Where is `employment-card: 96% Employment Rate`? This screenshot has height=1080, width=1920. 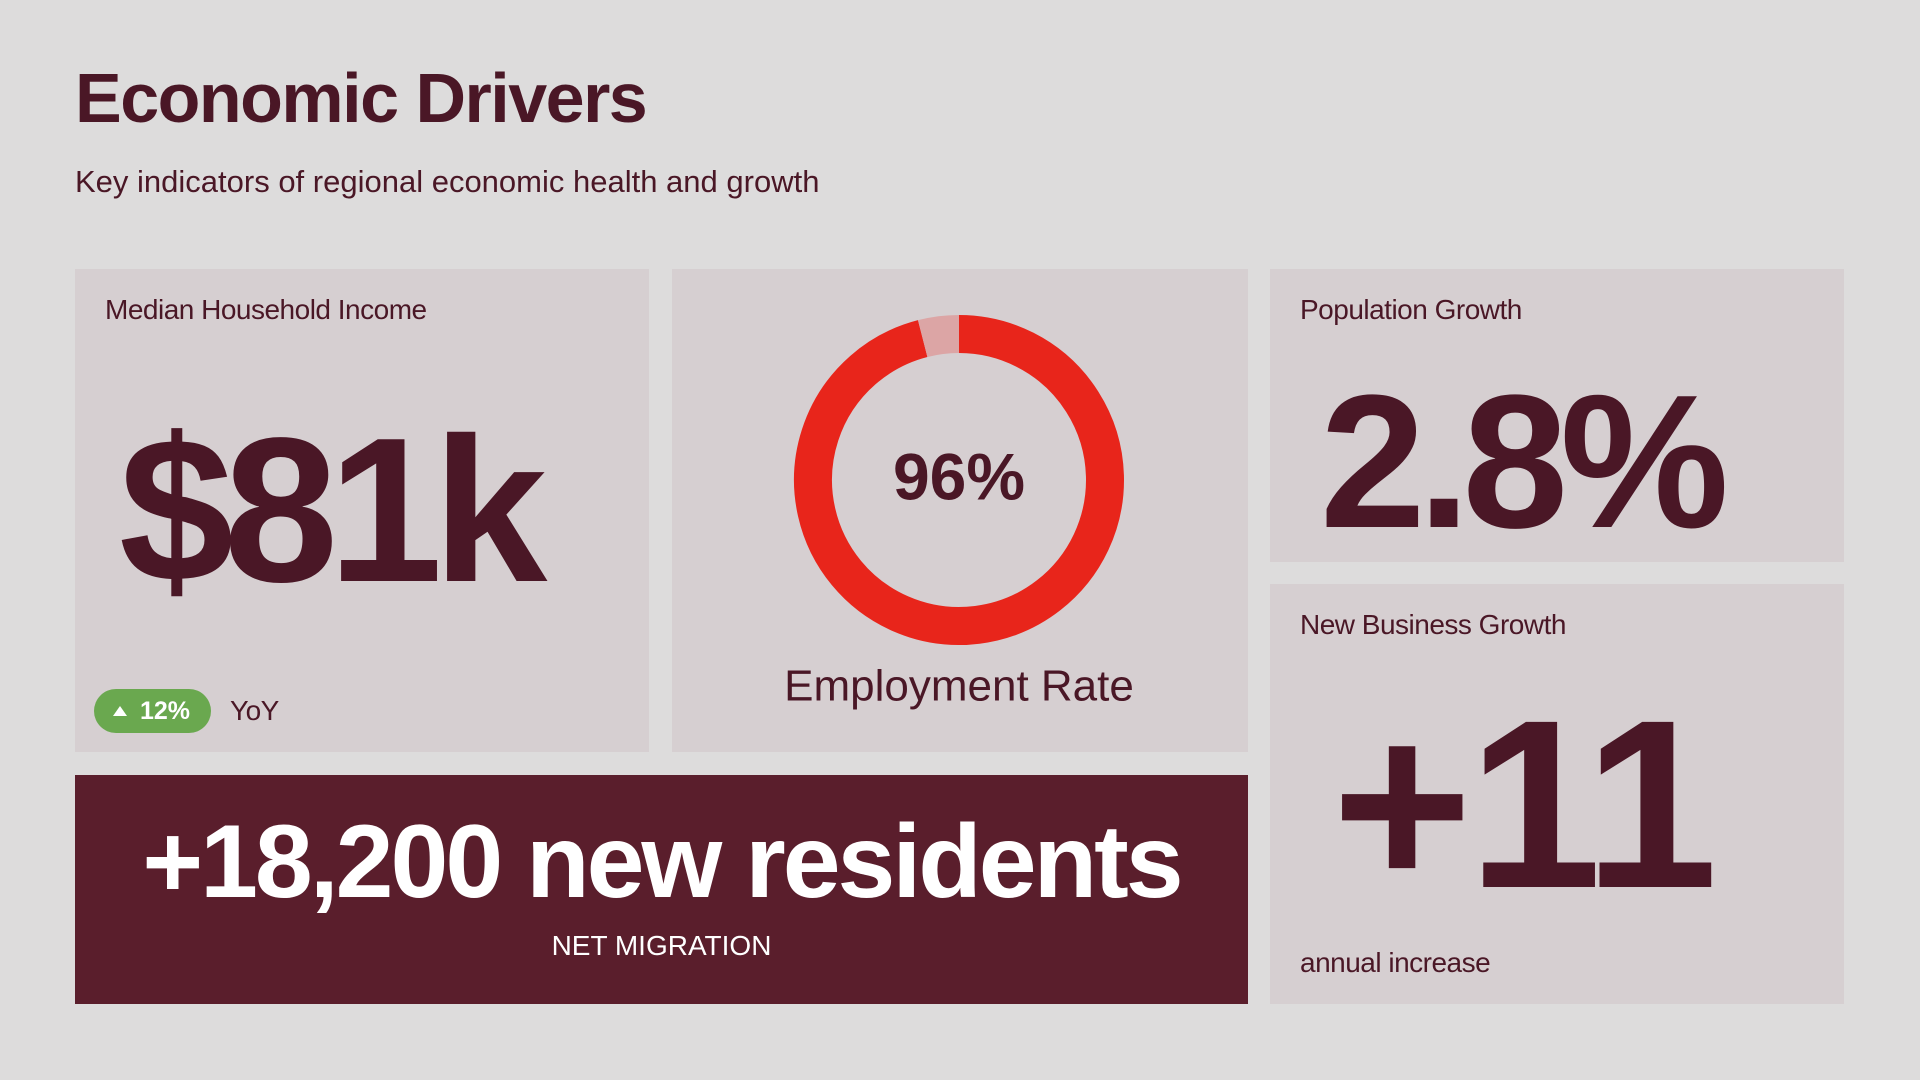
employment-card: 96% Employment Rate is located at coordinates (960, 510).